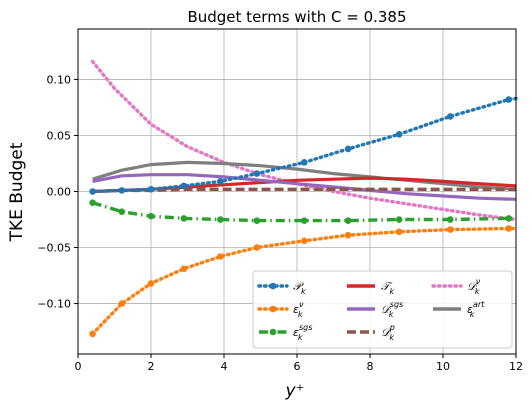  I want to click on y-axis-label: TKE Budget, so click(17, 192).